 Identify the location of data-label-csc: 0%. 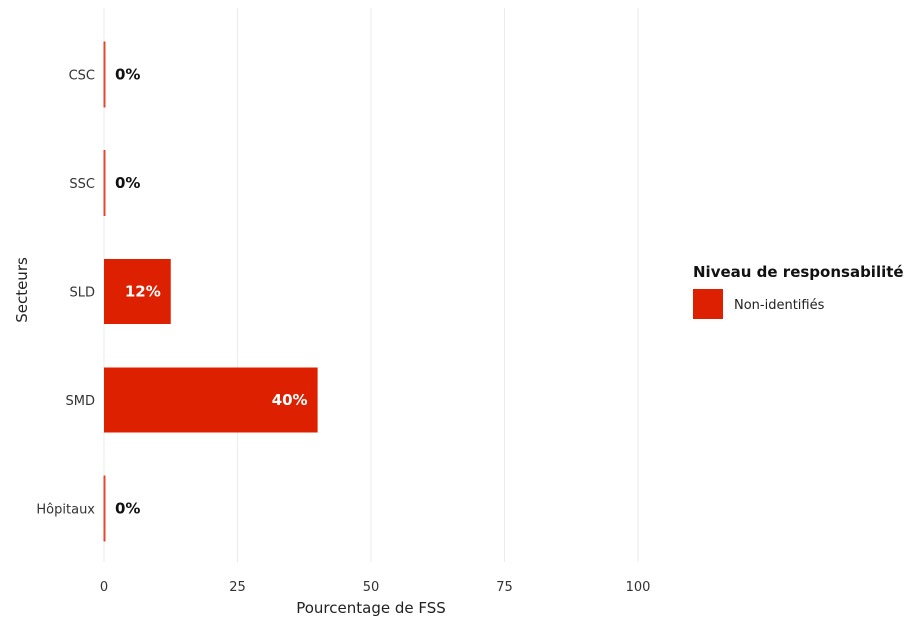
(127, 75).